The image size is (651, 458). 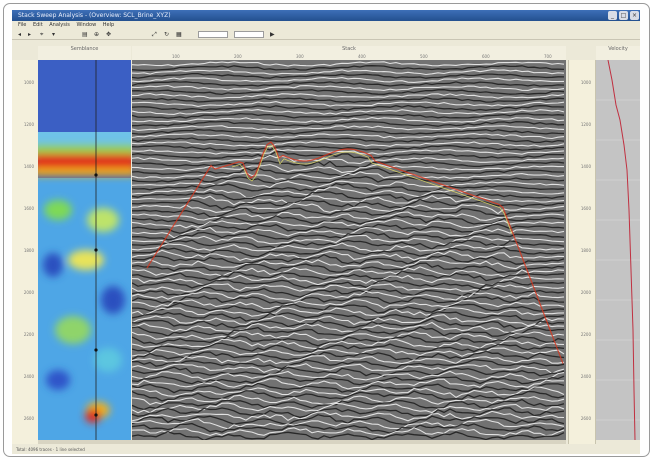 What do you see at coordinates (326, 25) in the screenshot?
I see `menu-bar: File Edit Analysis Window Help` at bounding box center [326, 25].